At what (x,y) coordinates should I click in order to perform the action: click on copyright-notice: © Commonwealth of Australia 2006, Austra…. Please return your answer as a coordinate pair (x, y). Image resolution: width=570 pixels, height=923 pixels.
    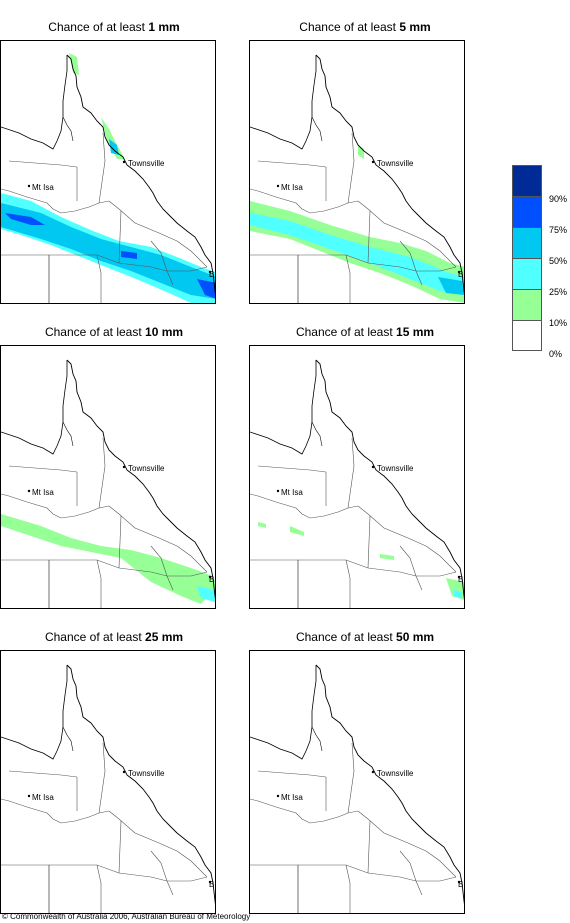
    Looking at the image, I should click on (126, 916).